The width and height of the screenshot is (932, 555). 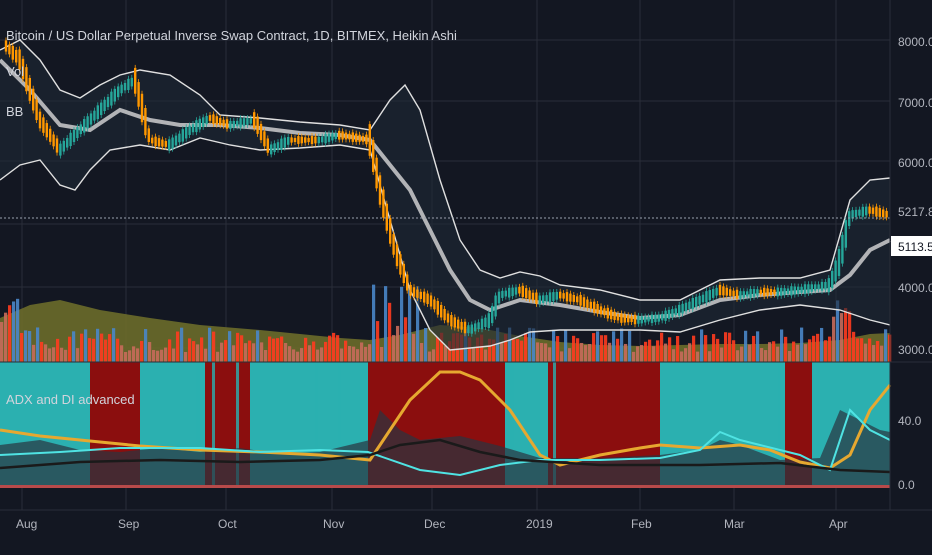 What do you see at coordinates (70, 399) in the screenshot?
I see `adx-title: ADX and DI advanced` at bounding box center [70, 399].